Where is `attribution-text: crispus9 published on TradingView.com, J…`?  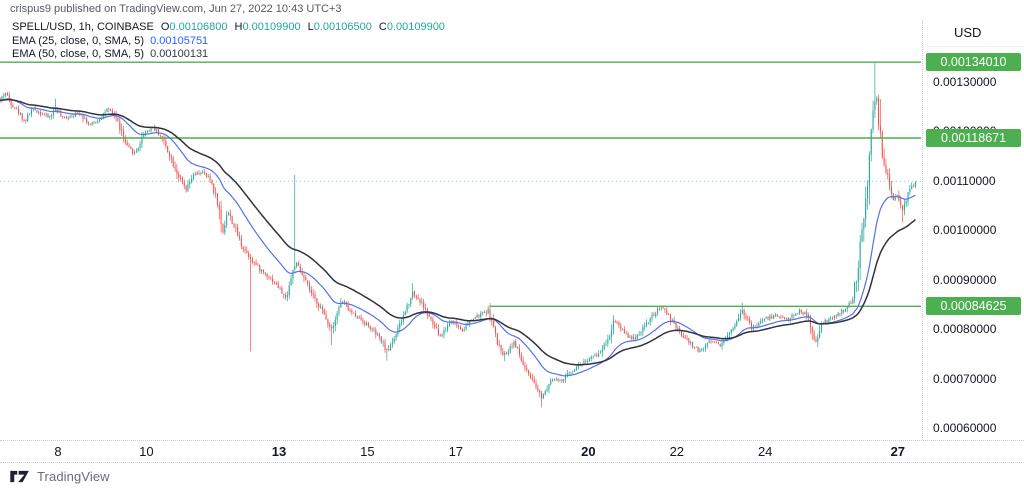
attribution-text: crispus9 published on TradingView.com, J… is located at coordinates (176, 9).